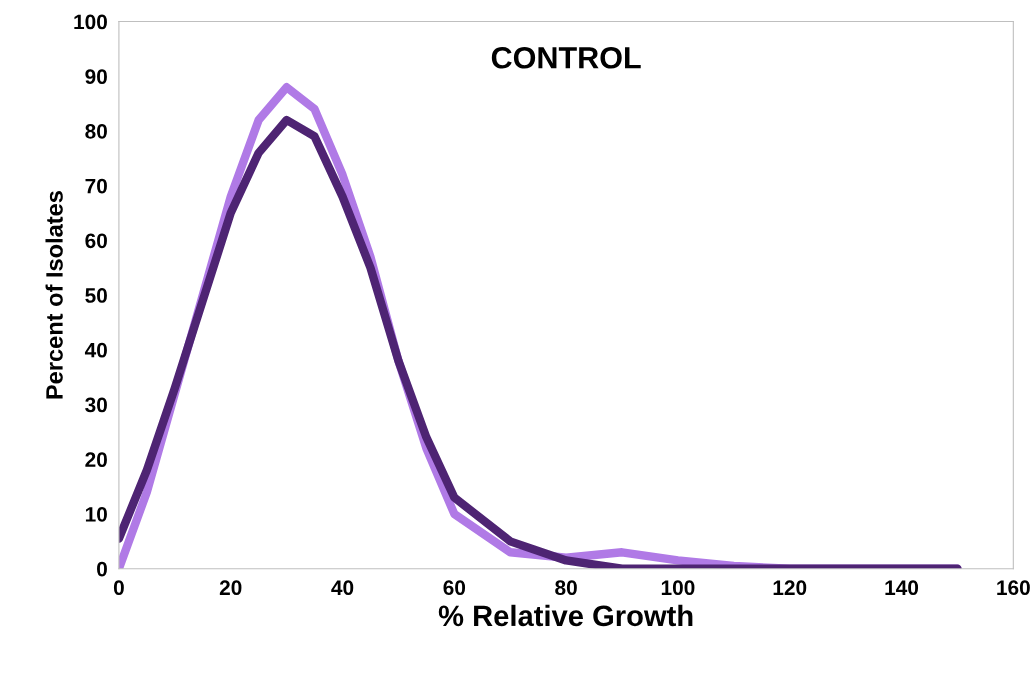 This screenshot has width=1034, height=673. What do you see at coordinates (454, 588) in the screenshot?
I see `x-tick-label: 60` at bounding box center [454, 588].